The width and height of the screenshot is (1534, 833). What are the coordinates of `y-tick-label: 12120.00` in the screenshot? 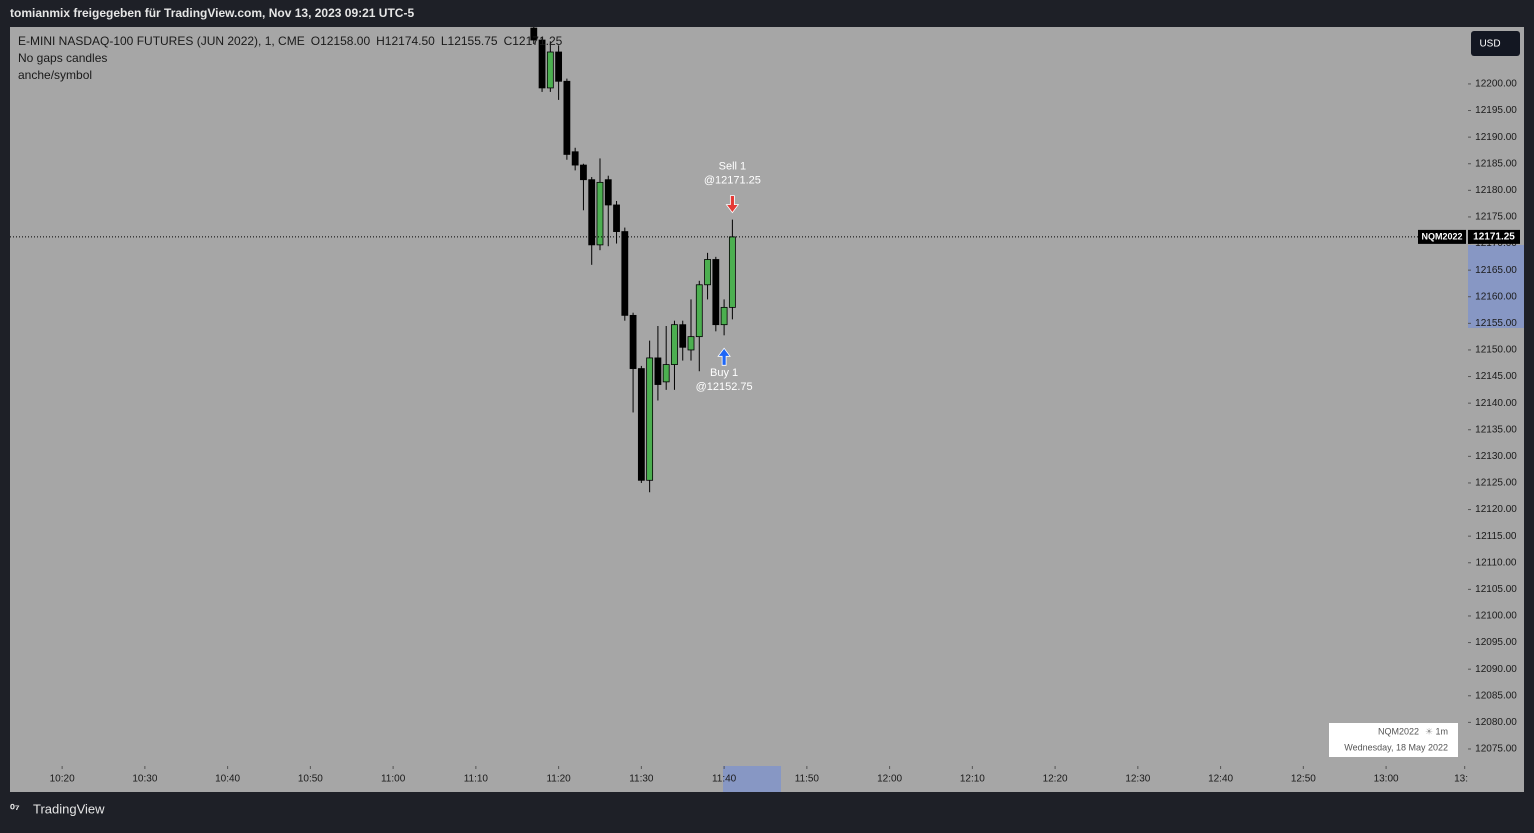 It's located at (1496, 509).